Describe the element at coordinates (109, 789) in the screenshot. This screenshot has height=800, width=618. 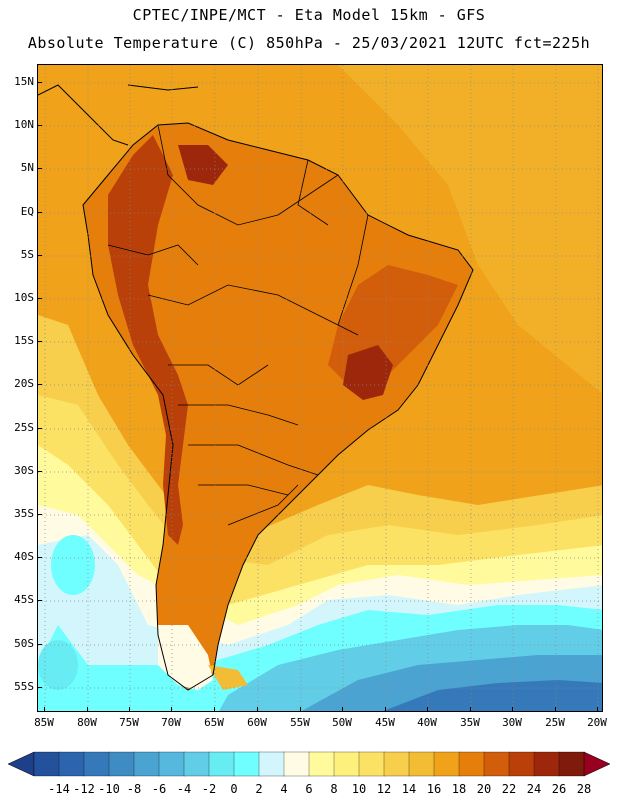
I see `colorbar-tick-label: -10` at that location.